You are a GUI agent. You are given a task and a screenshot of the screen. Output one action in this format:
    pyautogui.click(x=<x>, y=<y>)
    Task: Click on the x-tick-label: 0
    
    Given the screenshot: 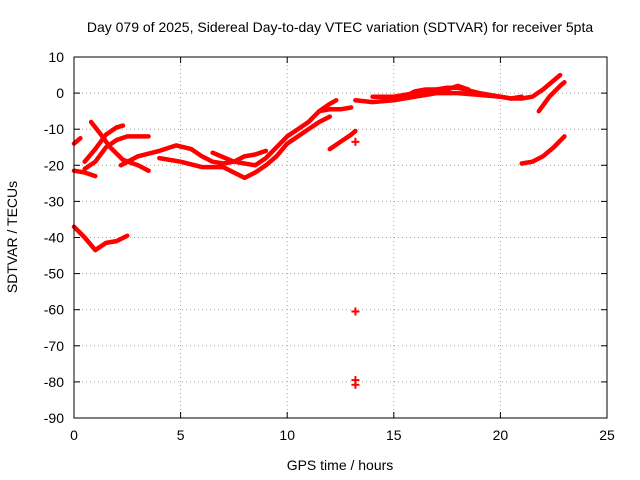 What is the action you would take?
    pyautogui.click(x=74, y=435)
    